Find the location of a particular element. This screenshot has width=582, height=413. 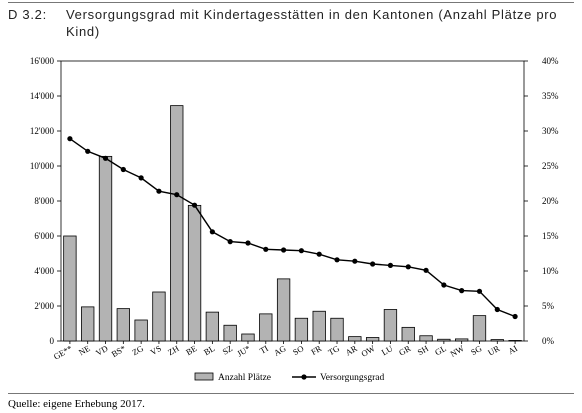

point-GE** is located at coordinates (70, 139).